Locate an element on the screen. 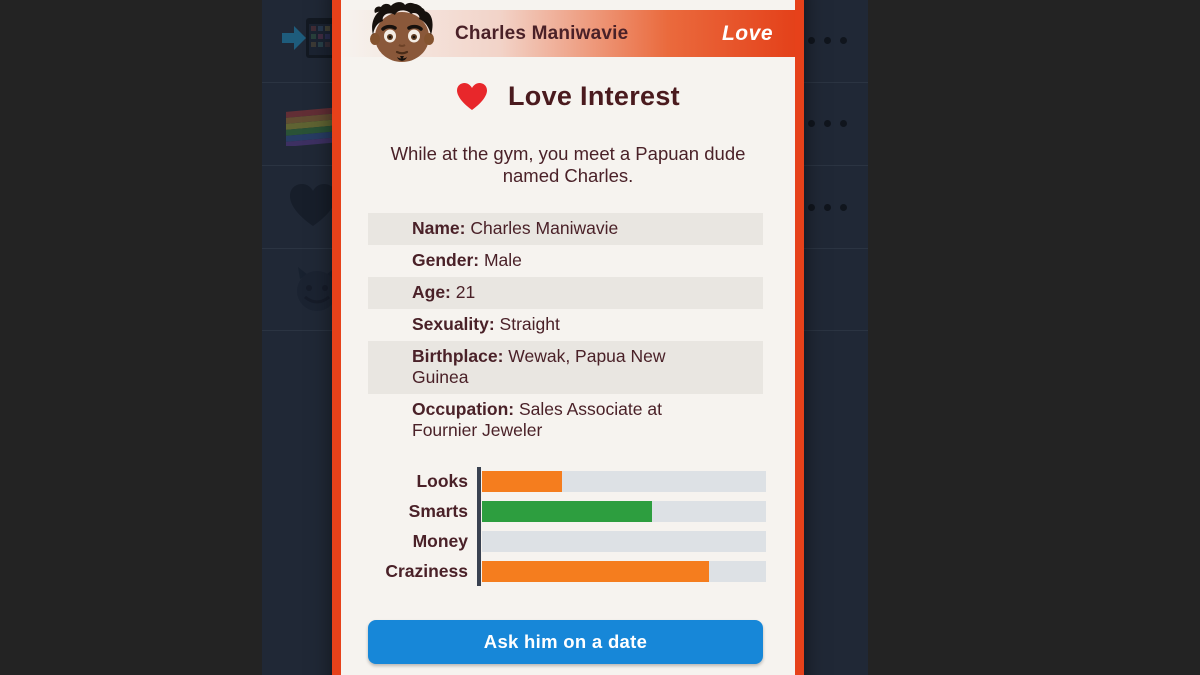 This screenshot has width=1200, height=675. info-row: Birthplace: Wewak, Papua New Guinea is located at coordinates (565, 367).